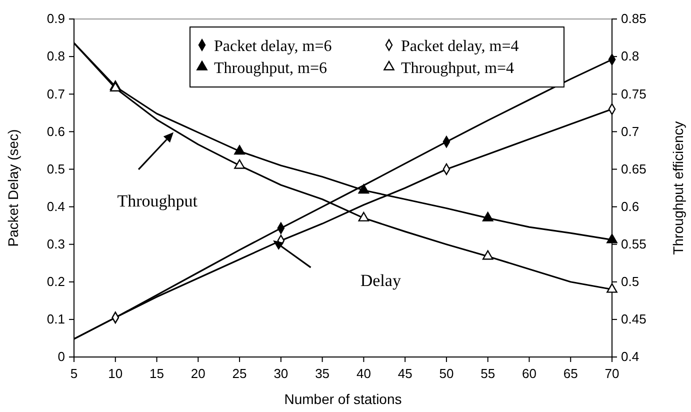 The height and width of the screenshot is (412, 691). Describe the element at coordinates (630, 282) in the screenshot. I see `y2-tick-label: 0.5` at that location.